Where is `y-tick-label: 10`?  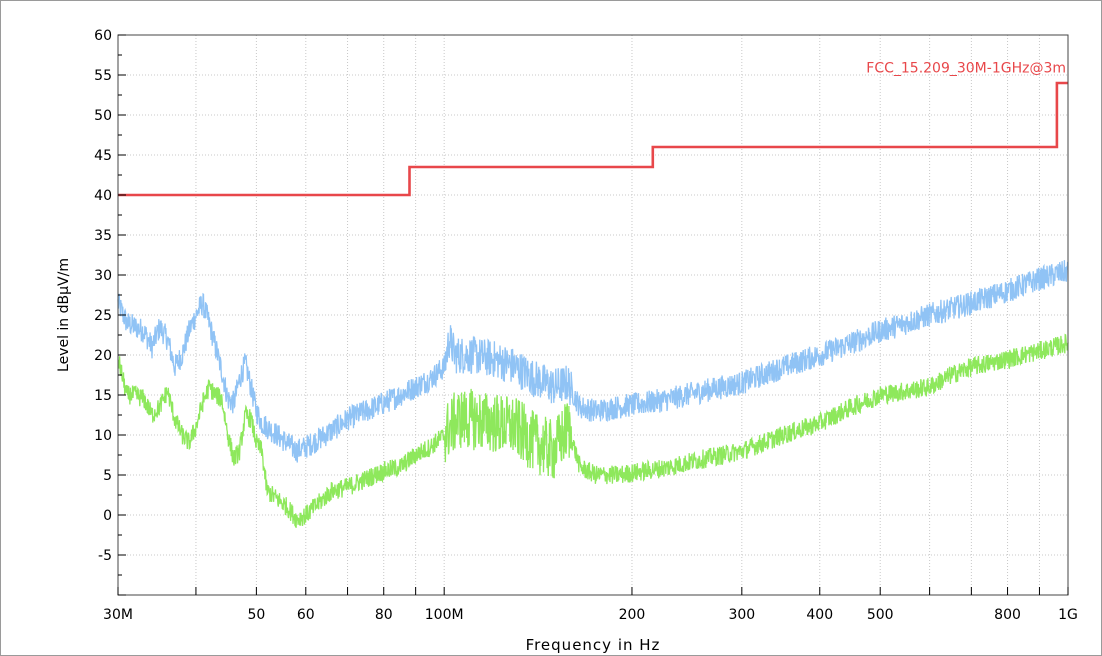 y-tick-label: 10 is located at coordinates (103, 436).